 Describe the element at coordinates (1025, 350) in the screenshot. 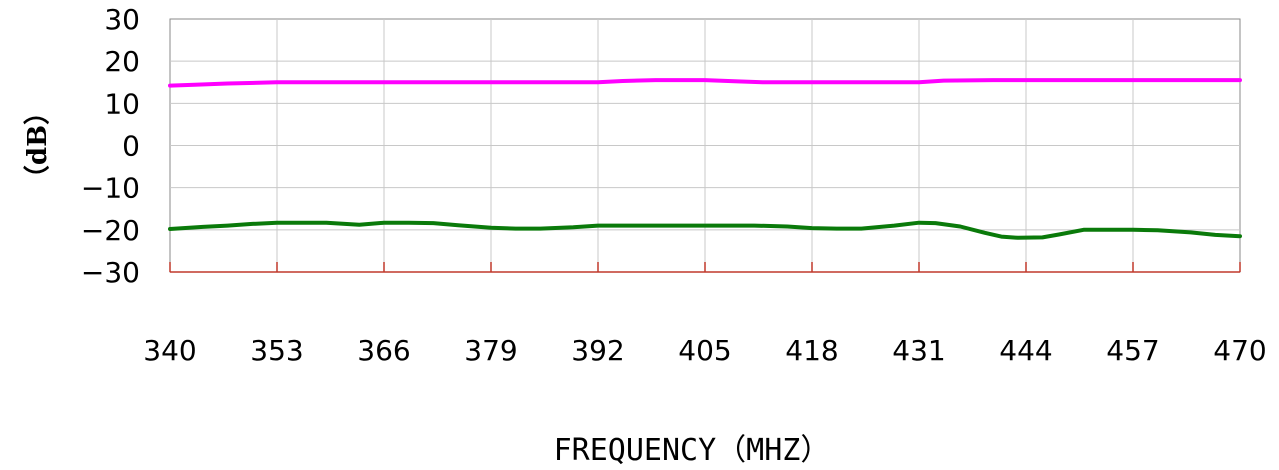

I see `x-tick-label: 444` at that location.